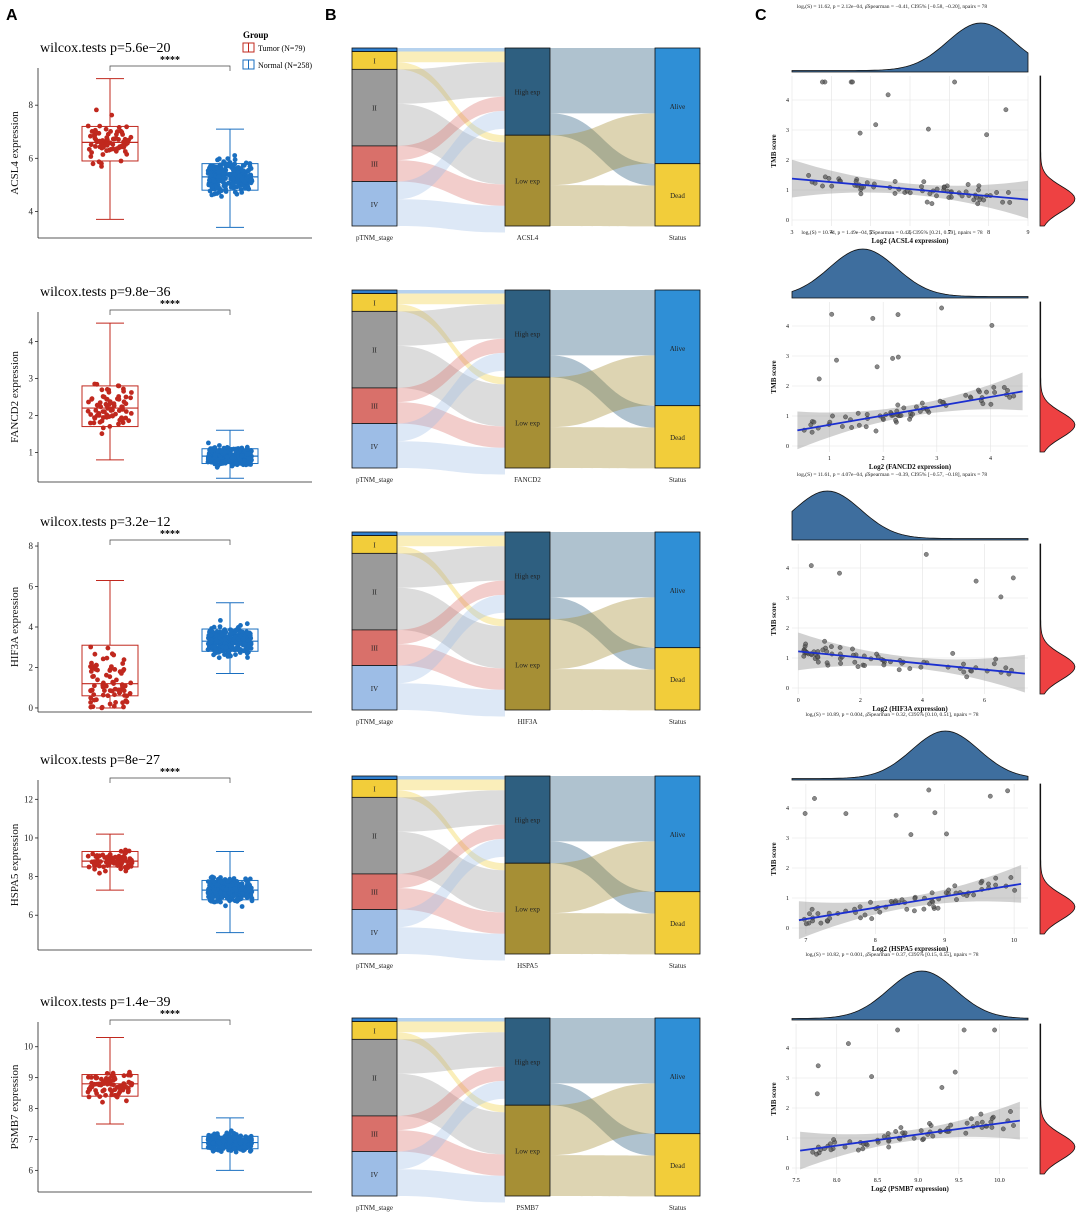  I want to click on panel-label-c: C, so click(761, 15).